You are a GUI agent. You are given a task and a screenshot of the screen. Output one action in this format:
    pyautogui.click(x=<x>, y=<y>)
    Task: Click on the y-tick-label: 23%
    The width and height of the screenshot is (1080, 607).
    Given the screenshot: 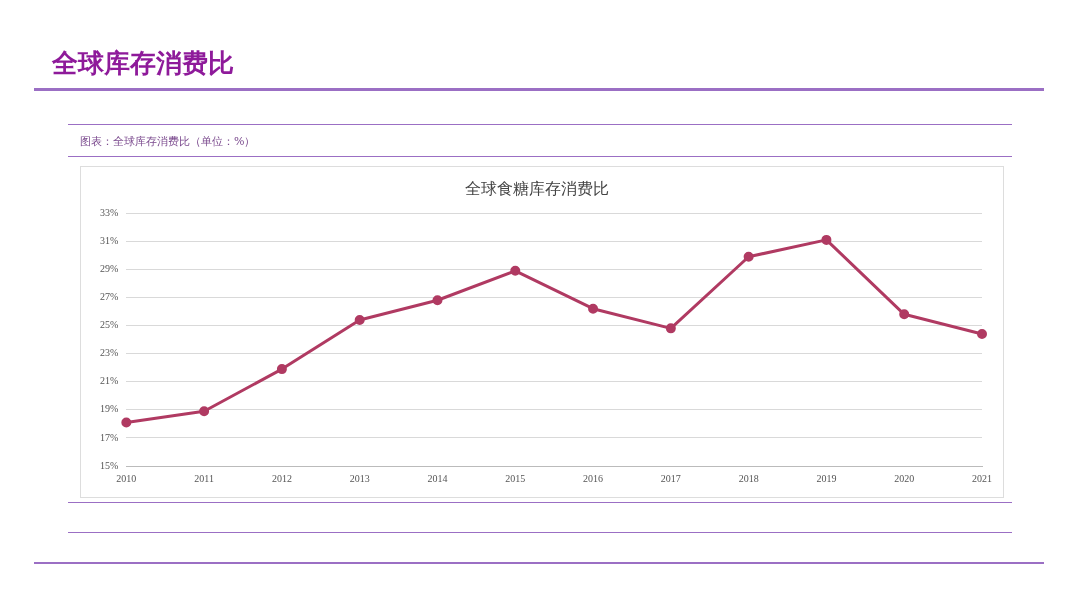 What is the action you would take?
    pyautogui.click(x=109, y=353)
    